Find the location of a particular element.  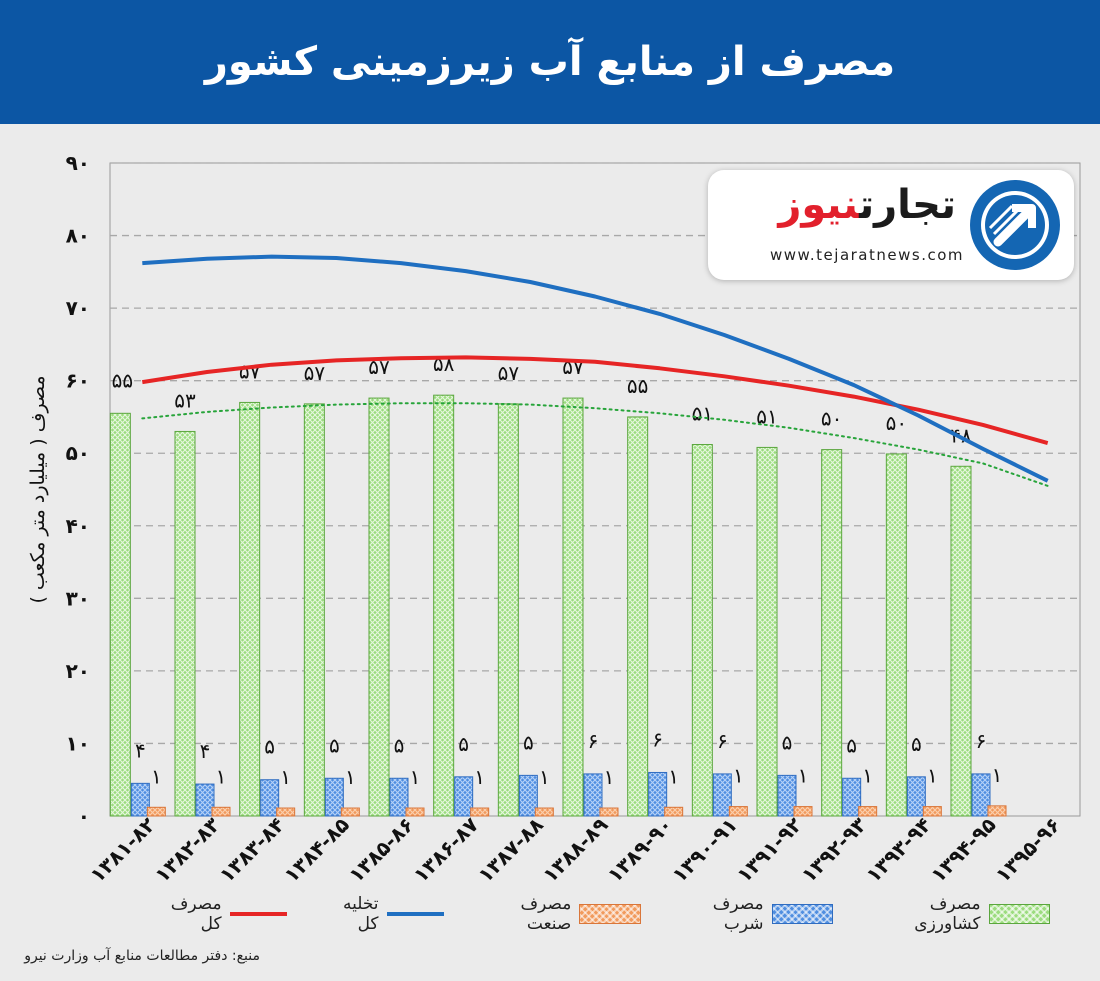

legend-swatch-agriculture is located at coordinates (1019, 914).